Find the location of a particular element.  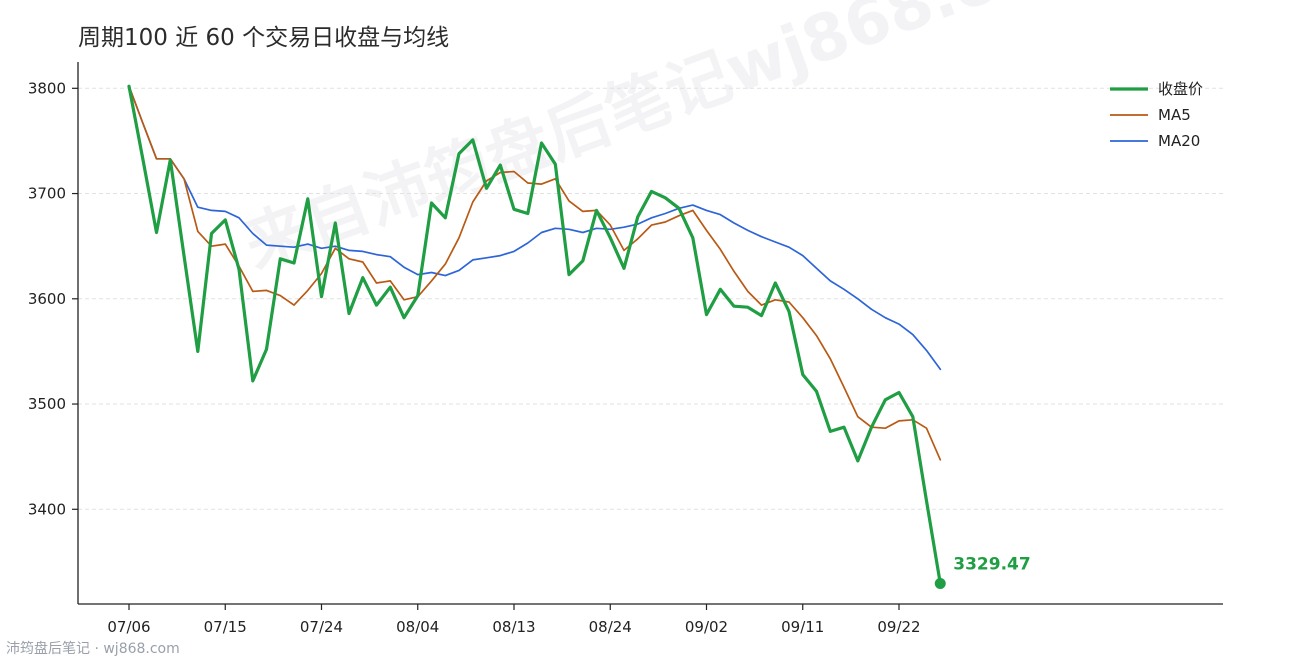

legend: 收盘价 MA5 MA20 is located at coordinates (1156, 115).